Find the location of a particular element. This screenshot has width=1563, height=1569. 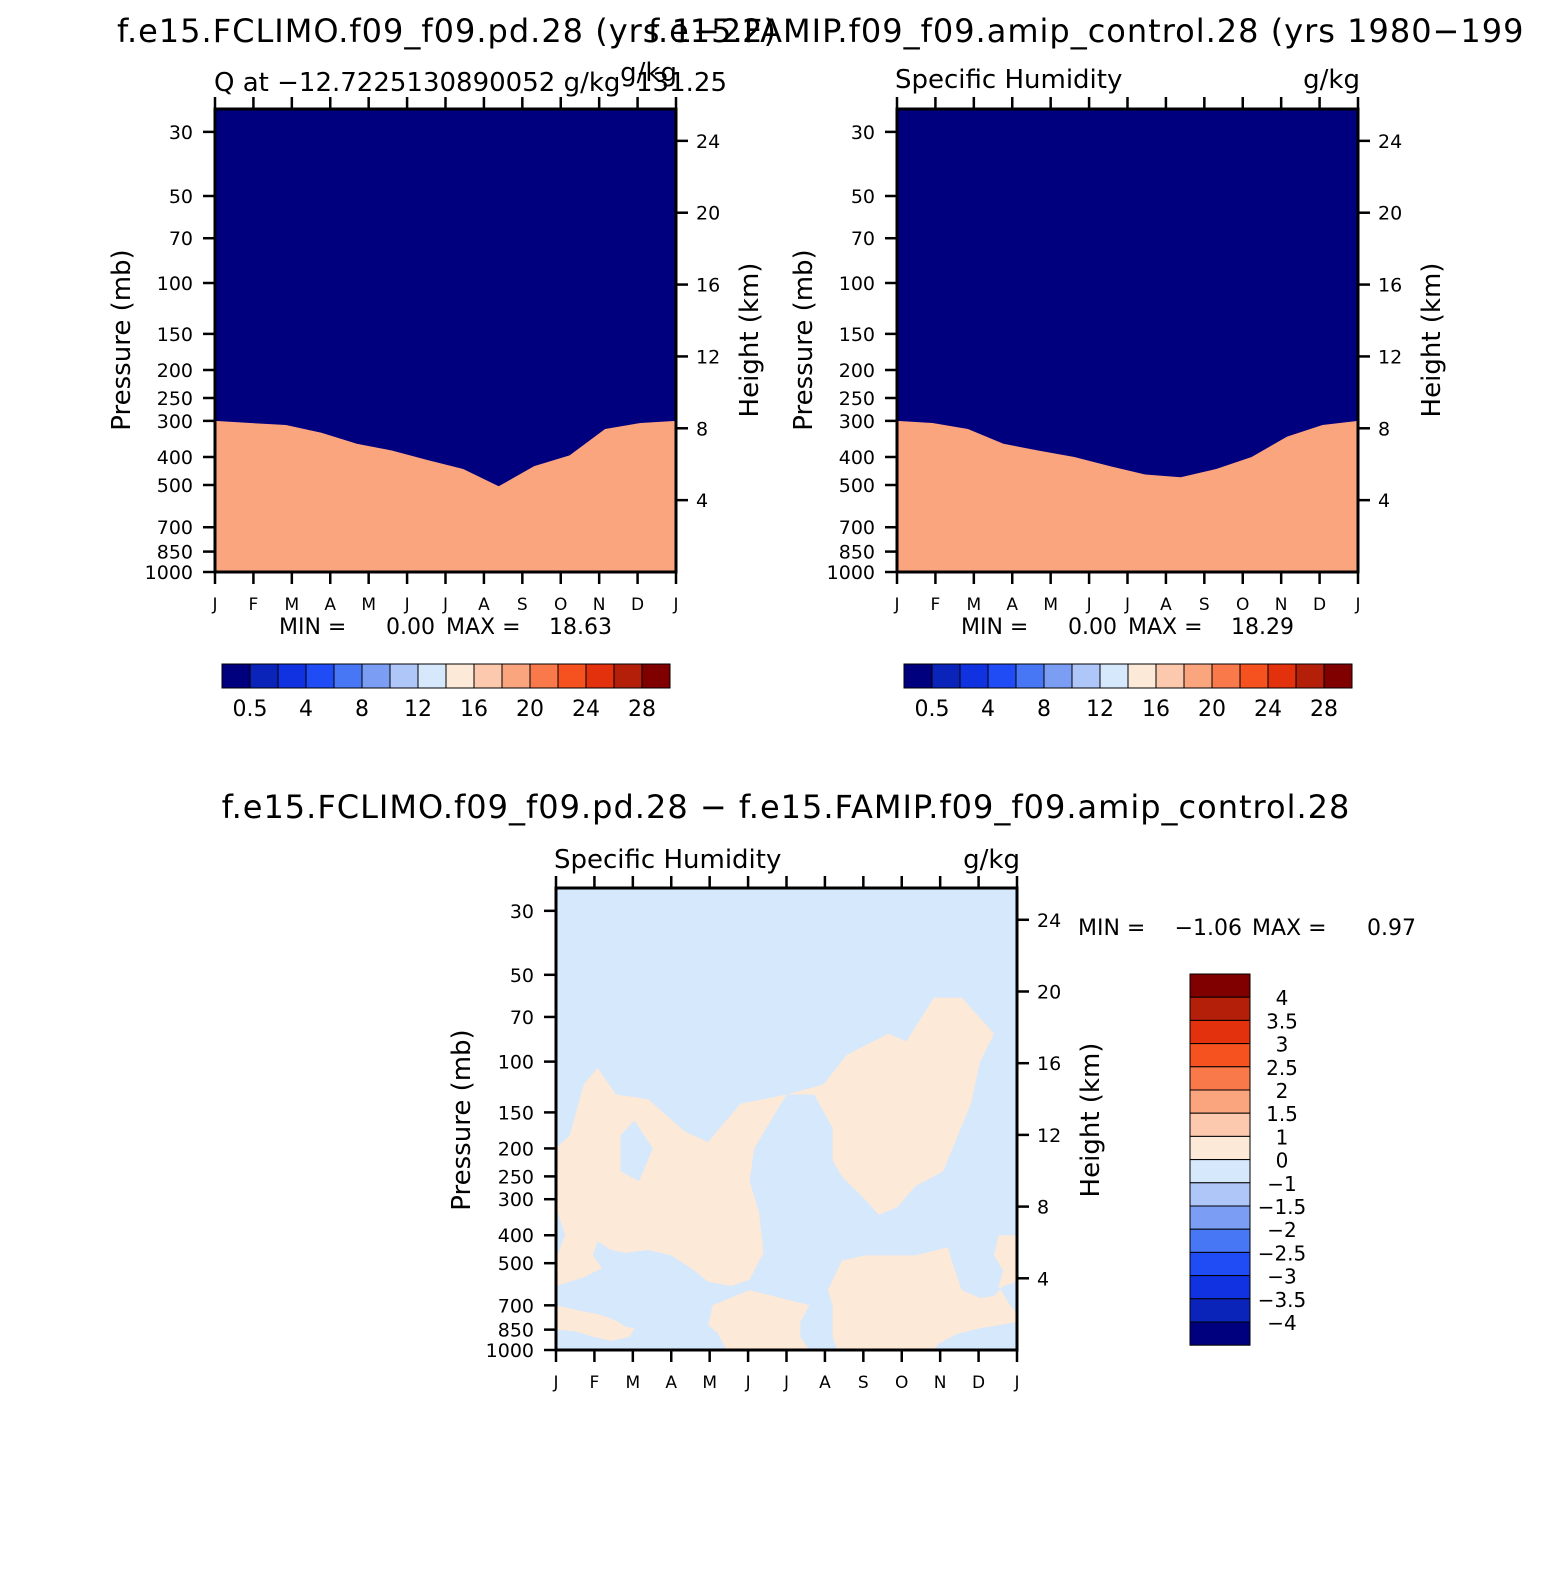

colorbar-label: 24 is located at coordinates (1268, 709).